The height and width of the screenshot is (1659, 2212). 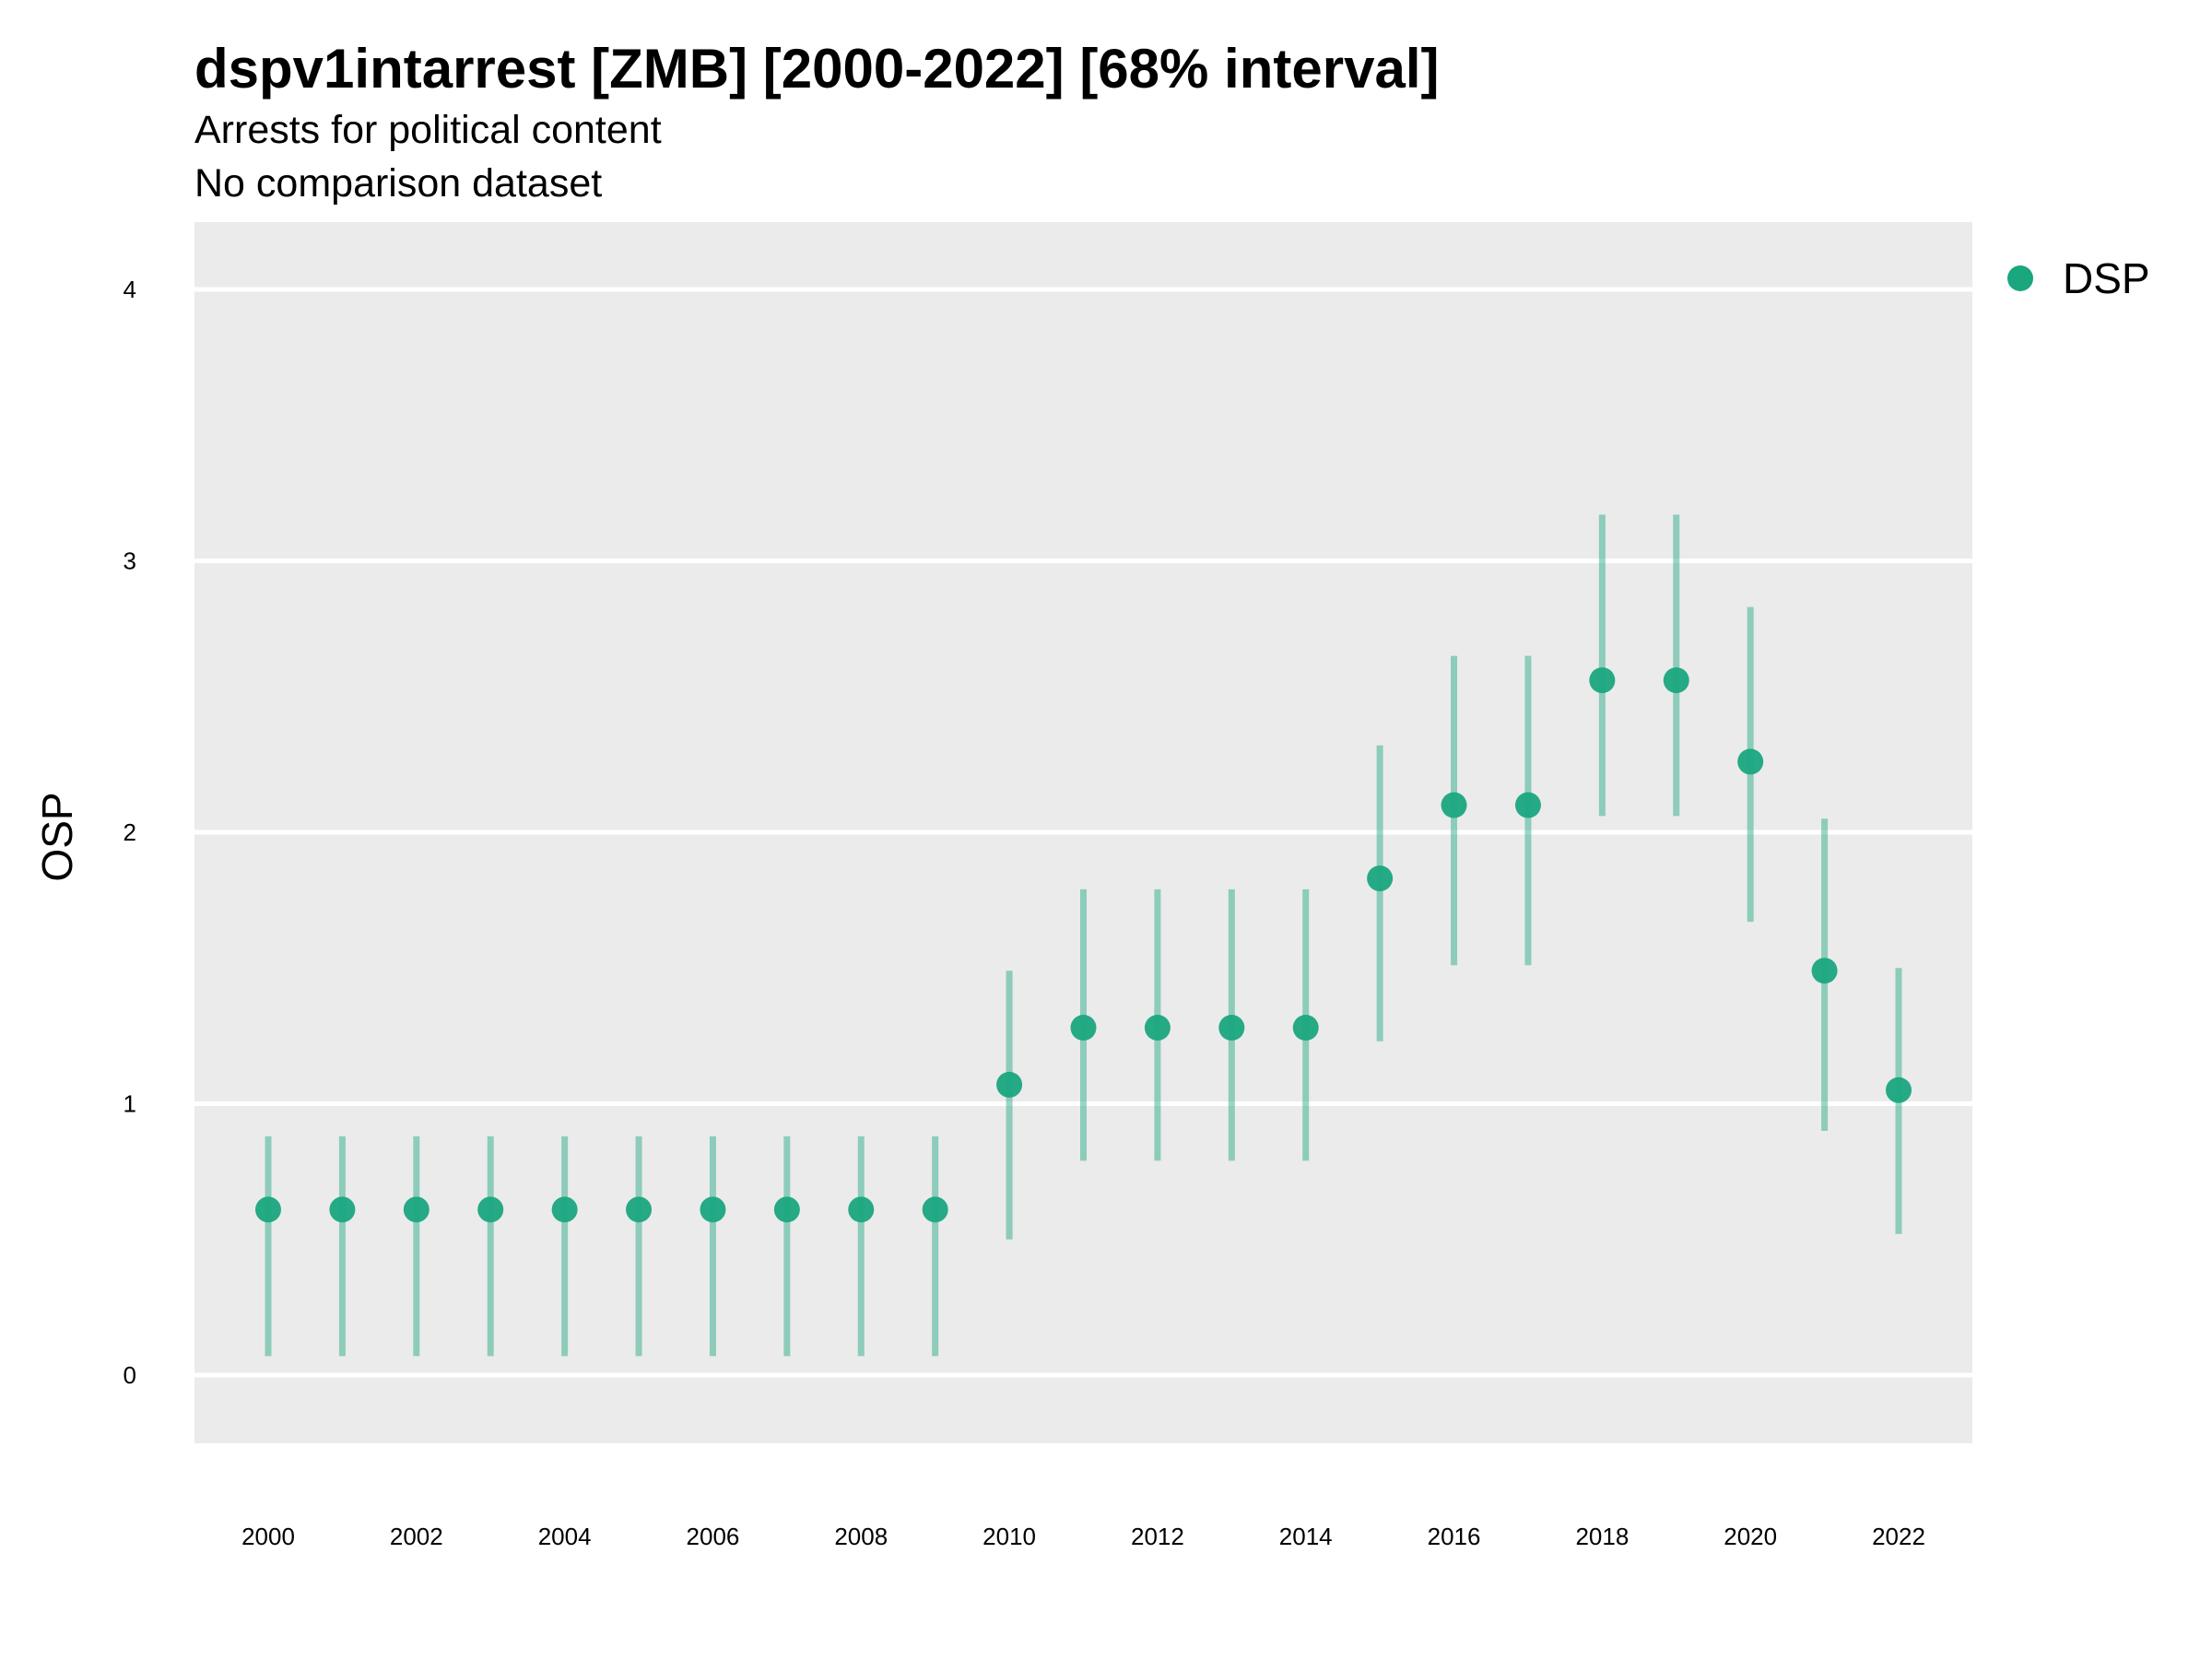 I want to click on x-tick-label: 2012, so click(x=1157, y=1536).